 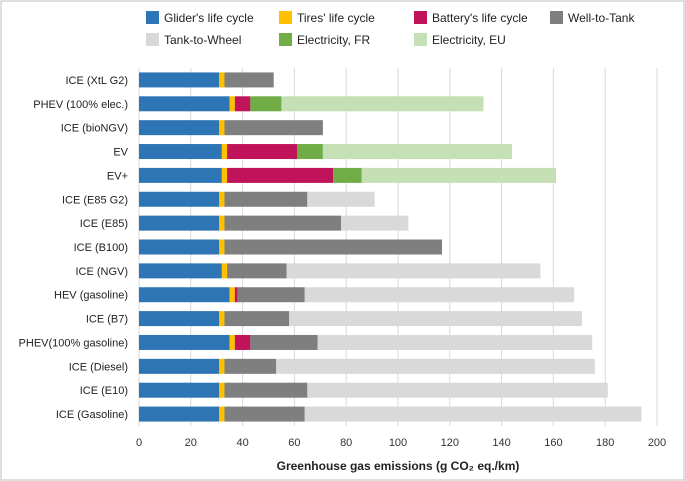 I want to click on legend-swatch-battery-s-life-cycle, so click(x=420, y=17).